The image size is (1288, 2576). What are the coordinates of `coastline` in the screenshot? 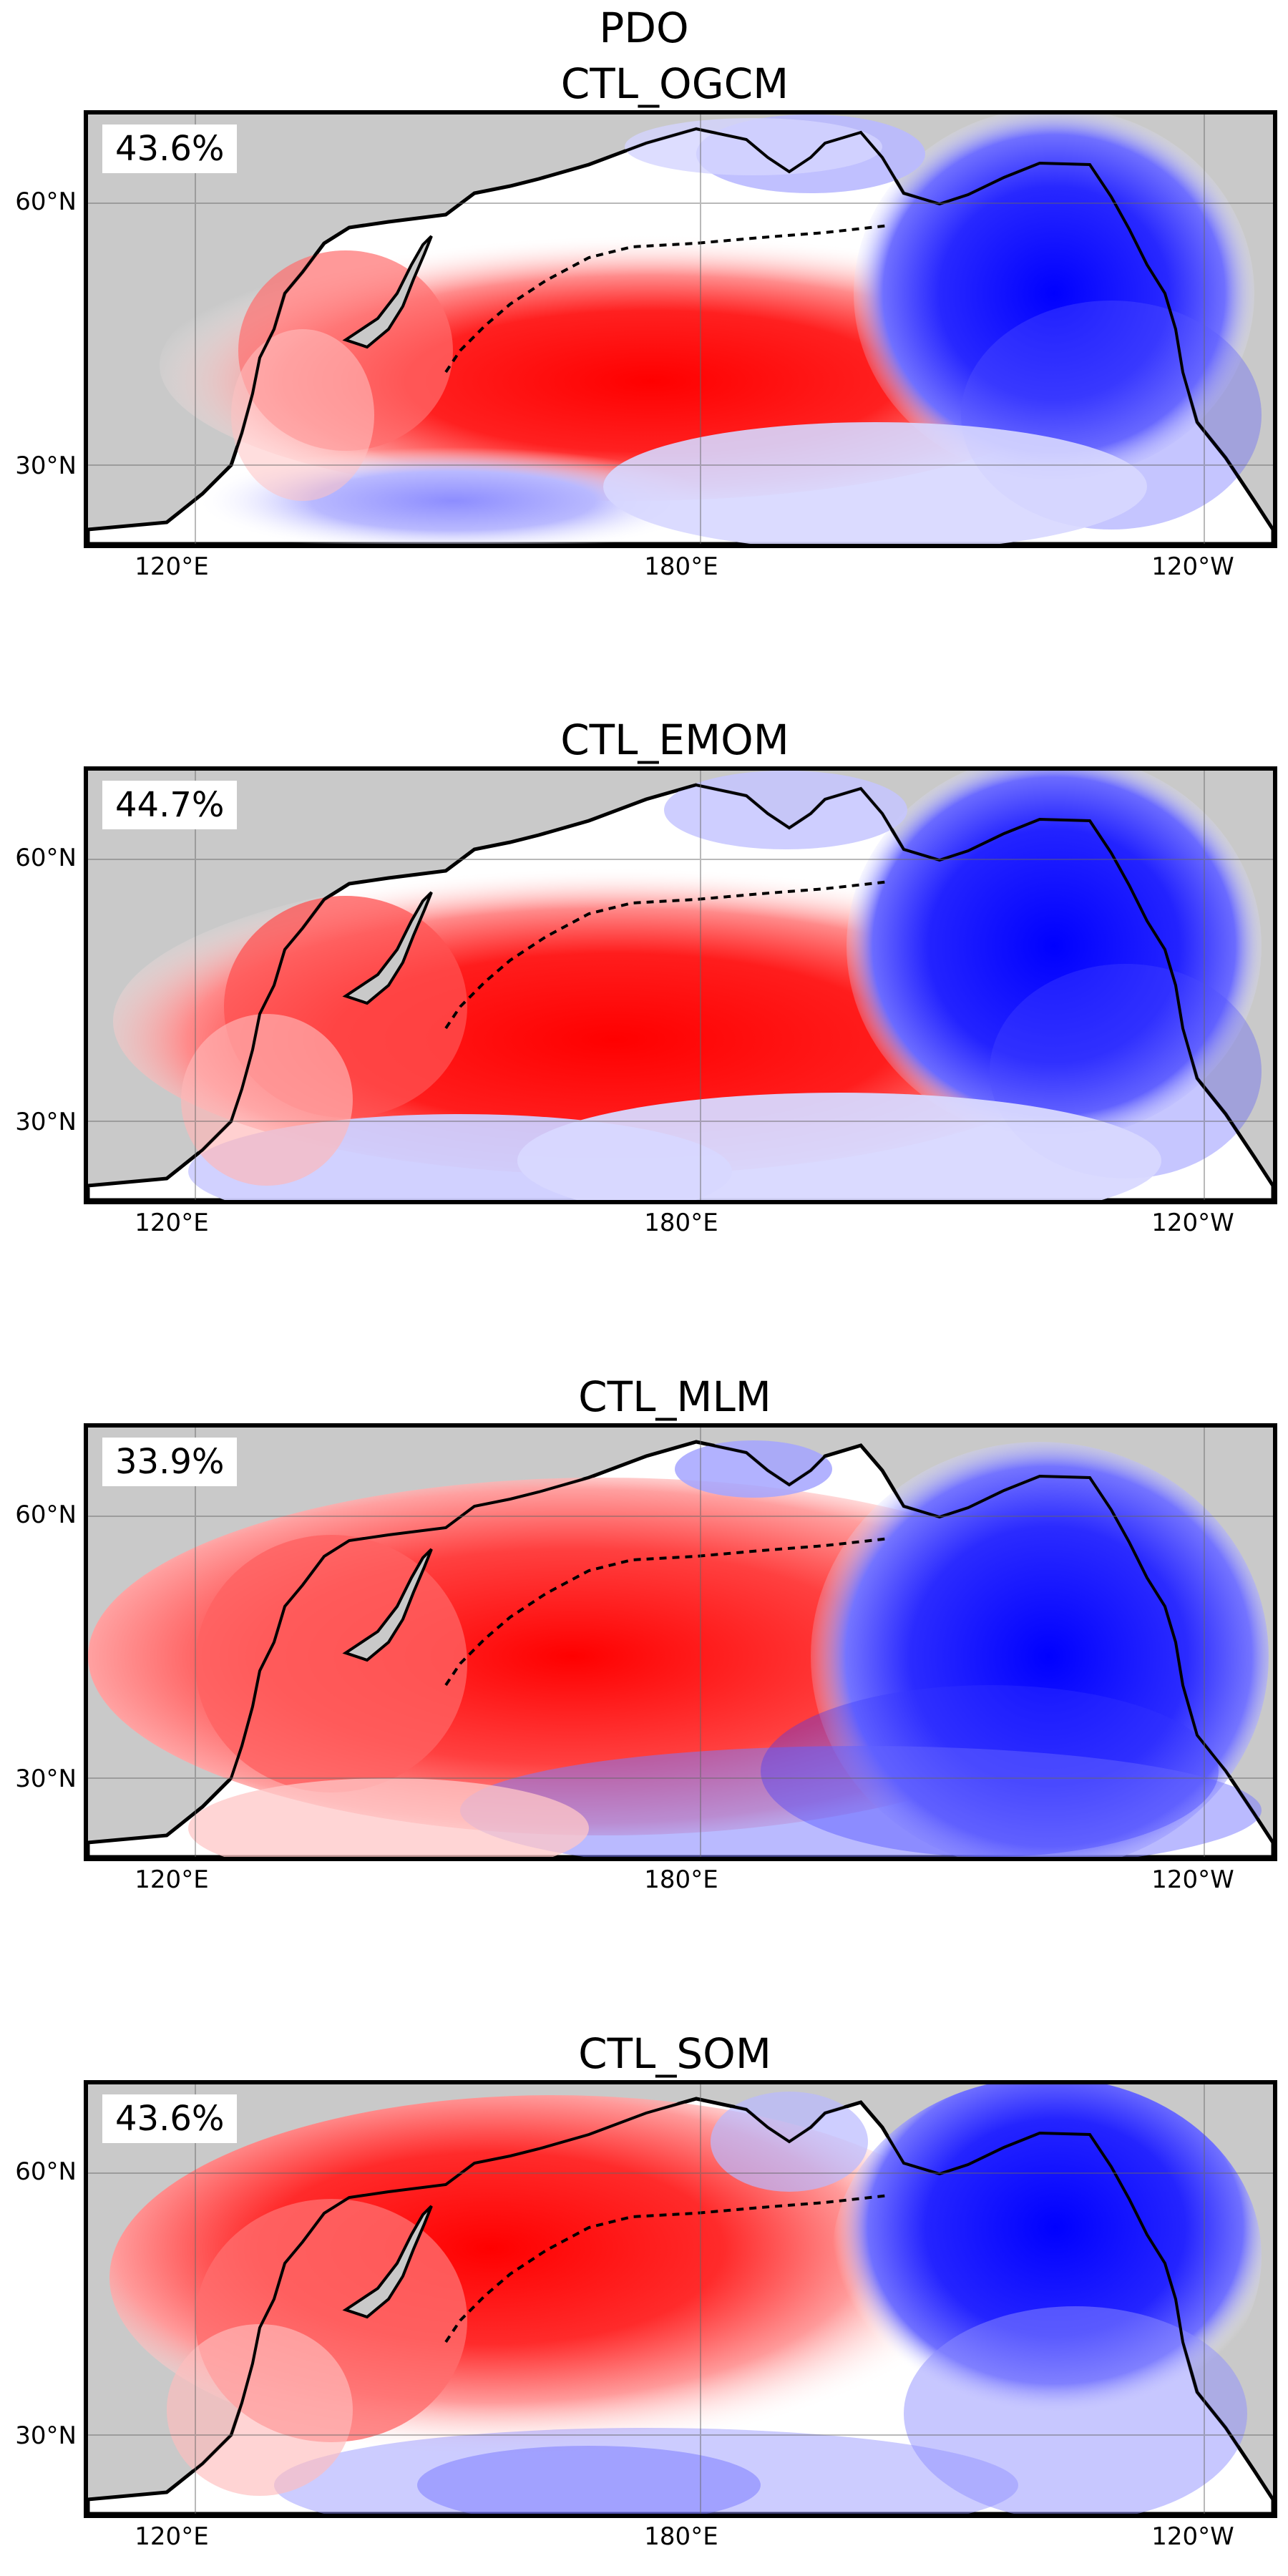 It's located at (680, 329).